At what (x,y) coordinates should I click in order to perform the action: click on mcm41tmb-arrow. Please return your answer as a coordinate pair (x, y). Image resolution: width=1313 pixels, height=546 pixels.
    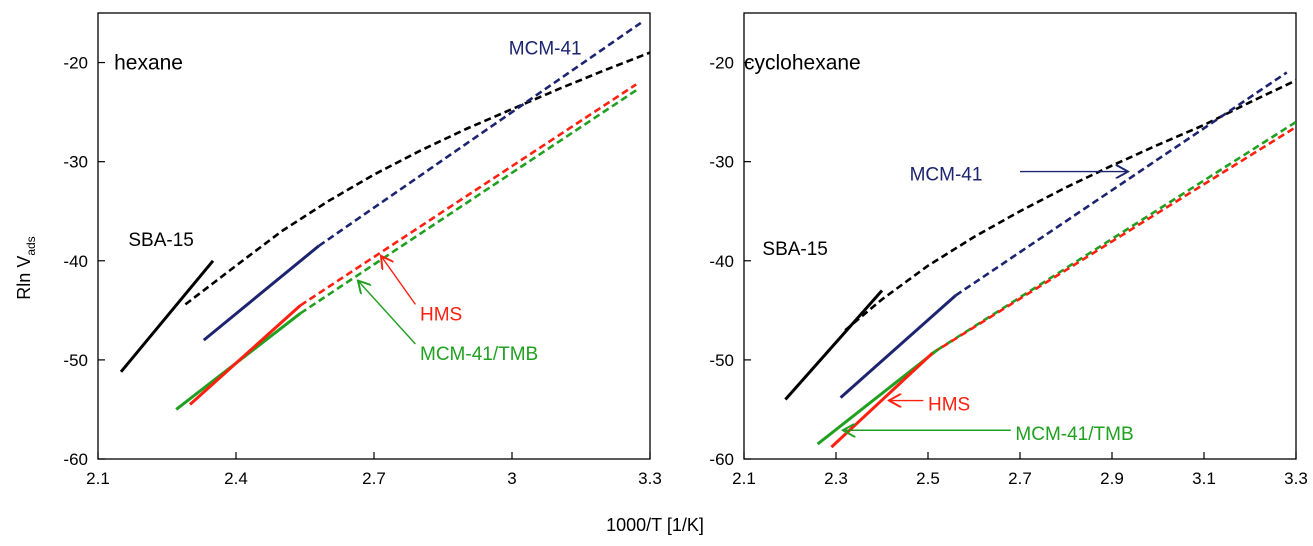
    Looking at the image, I should click on (387, 313).